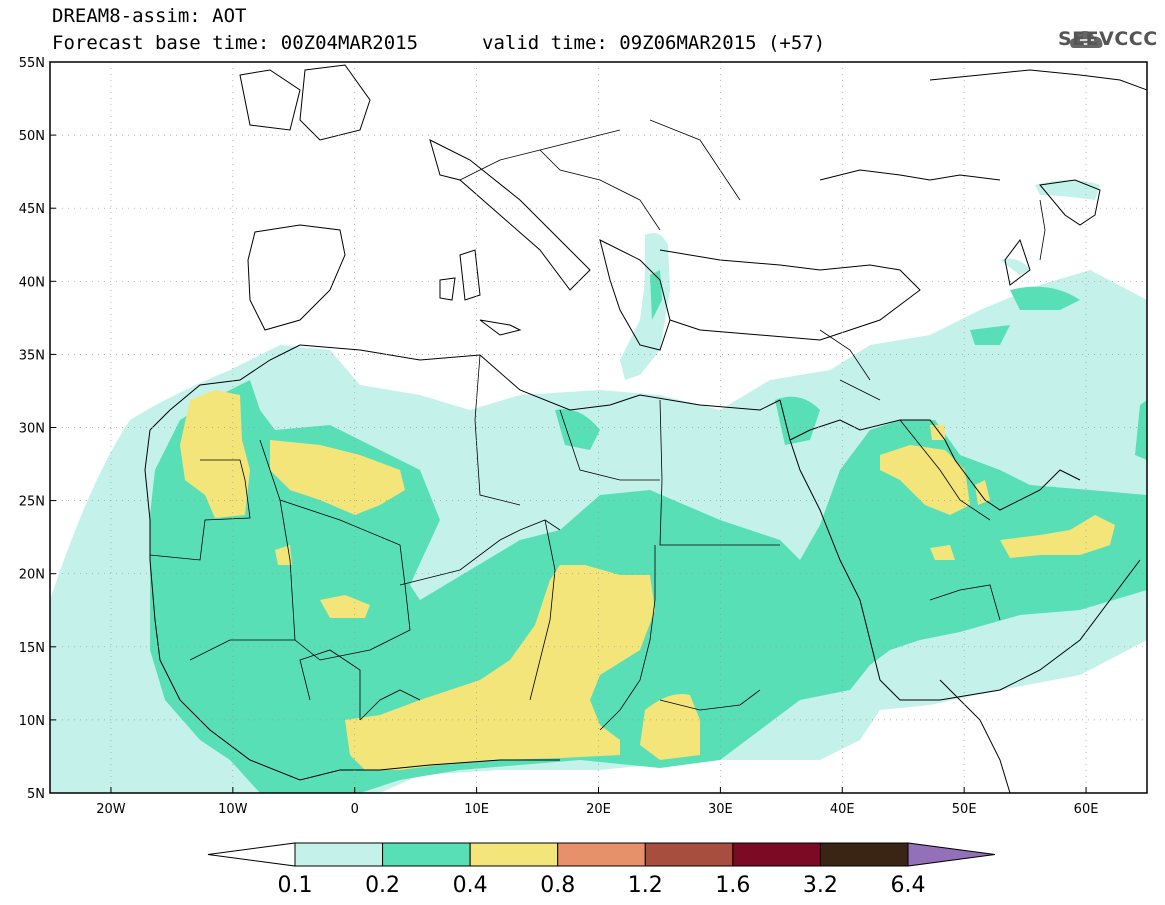 Image resolution: width=1165 pixels, height=905 pixels. Describe the element at coordinates (251, 854) in the screenshot. I see `colorbar-low-arrow` at that location.